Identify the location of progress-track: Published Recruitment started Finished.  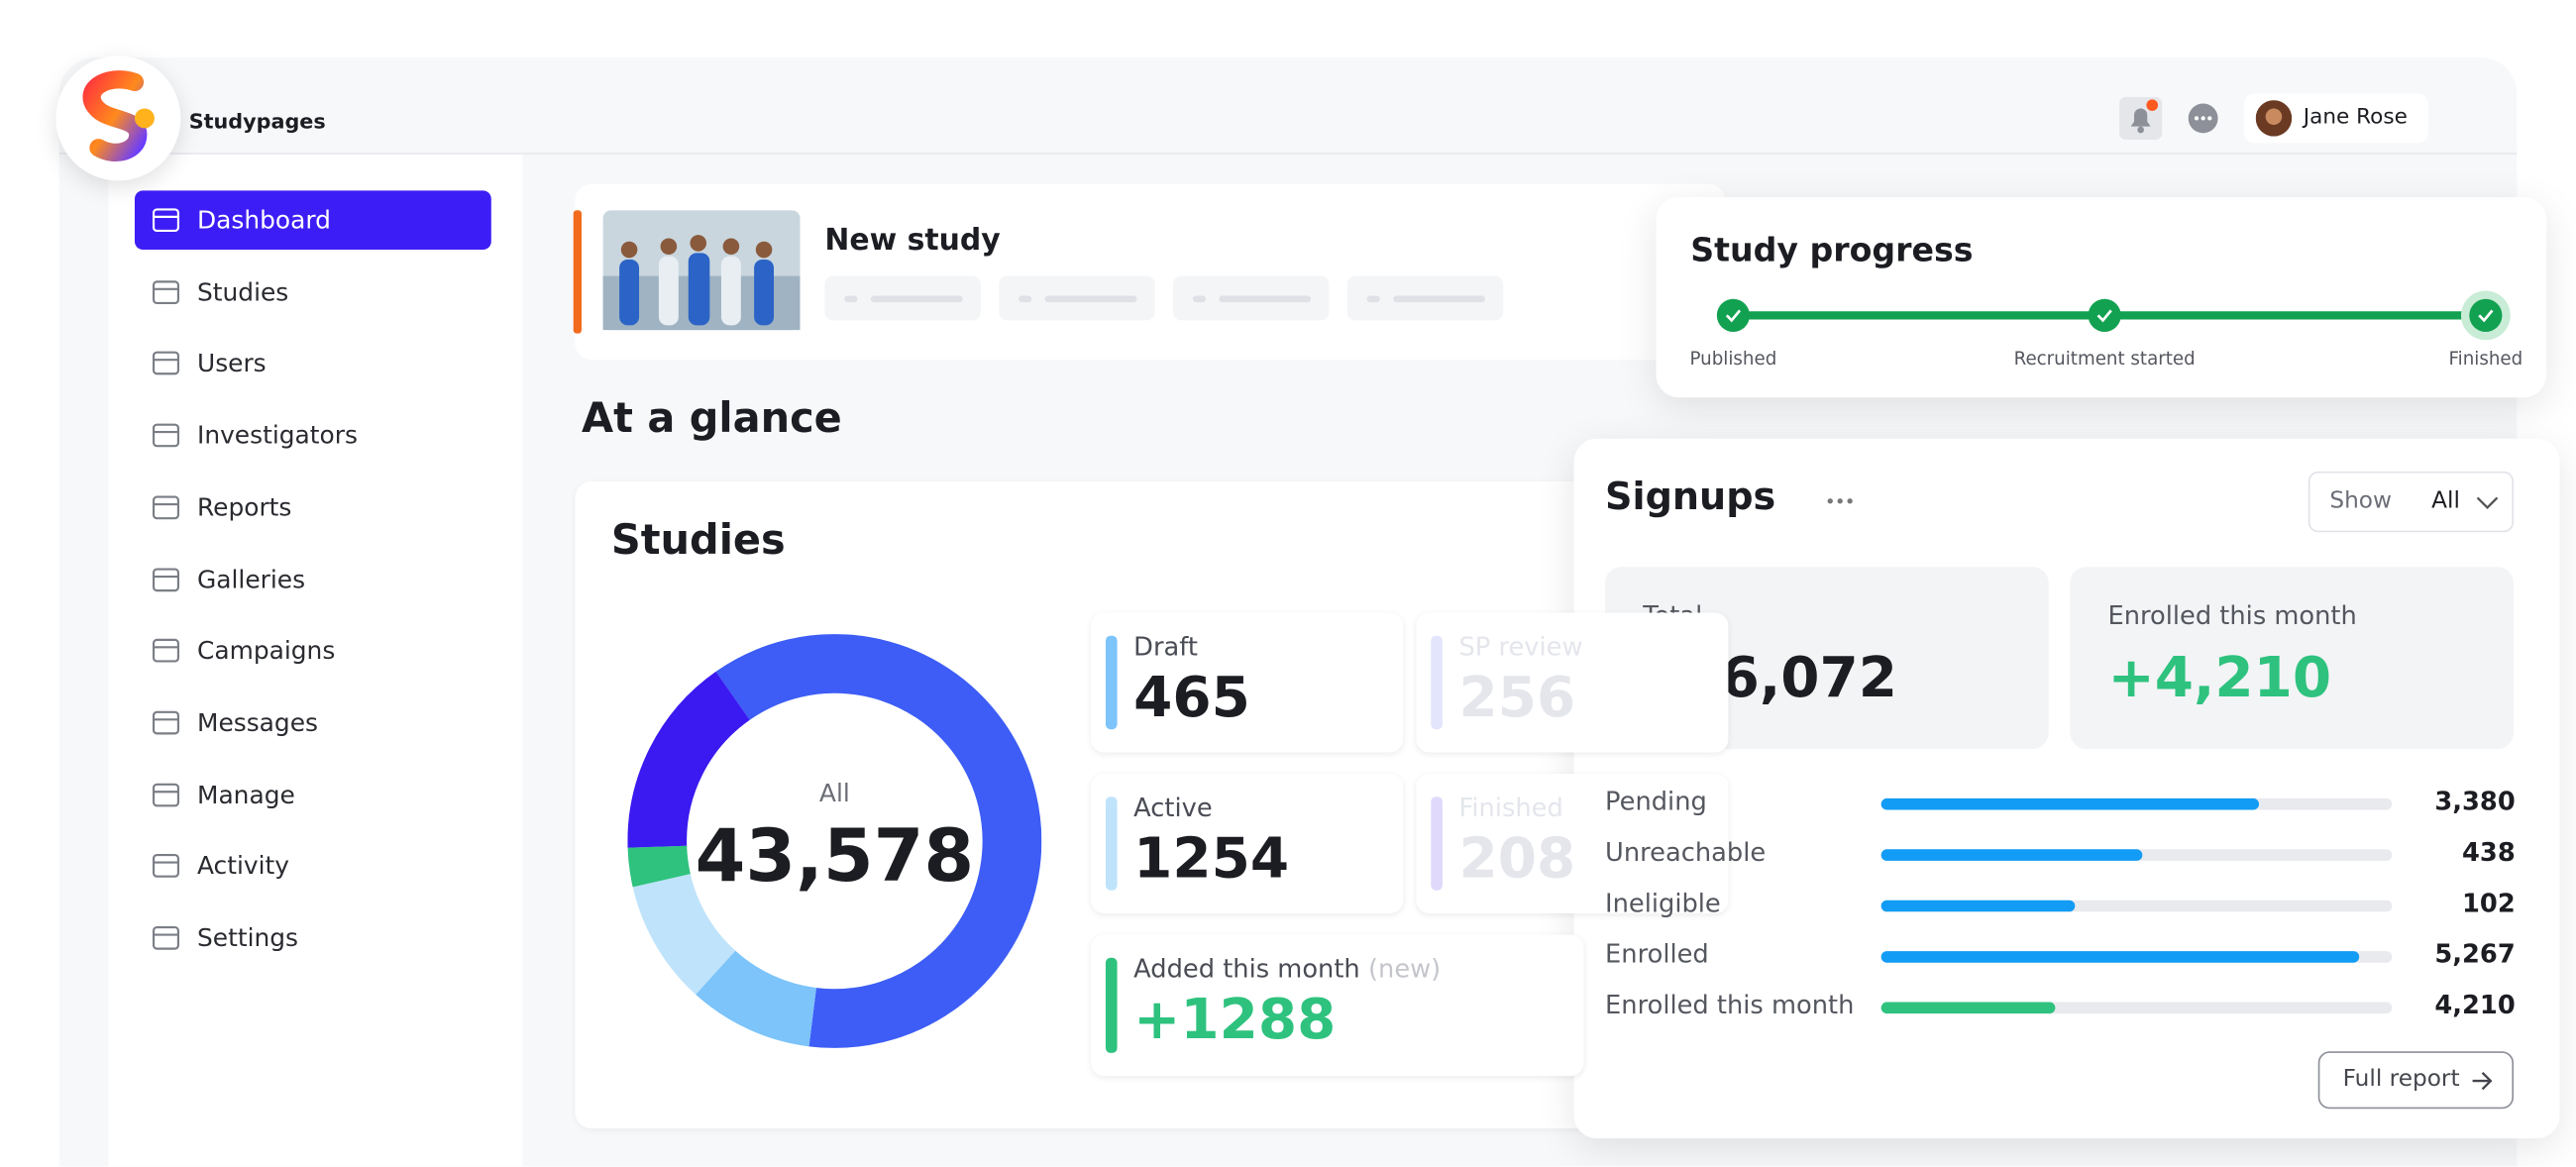
(2107, 330).